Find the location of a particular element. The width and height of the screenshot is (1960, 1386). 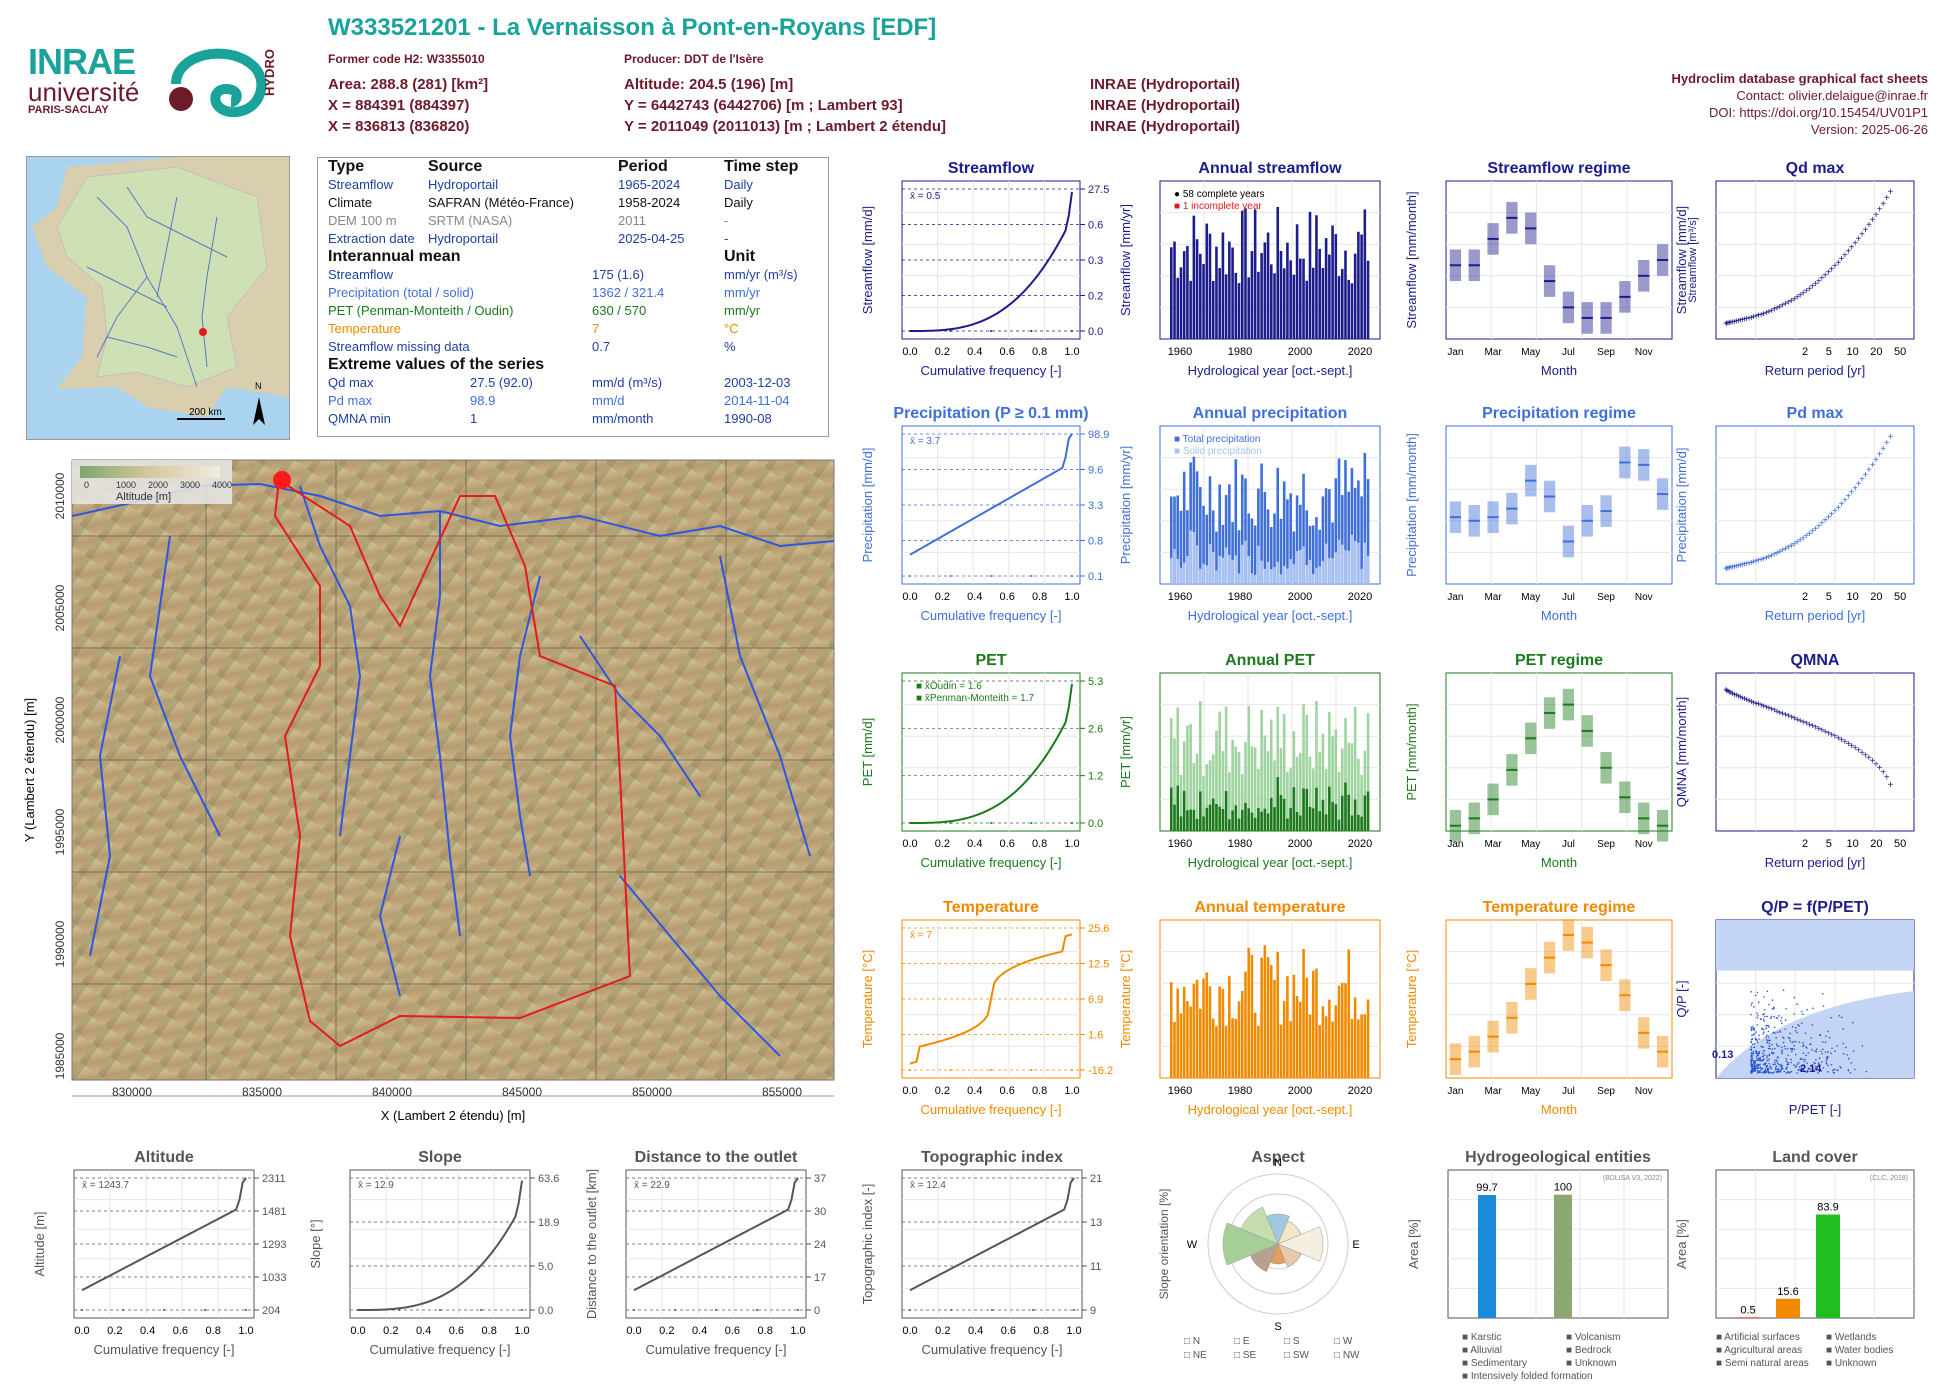

chart-title: Annual PET is located at coordinates (1270, 660).